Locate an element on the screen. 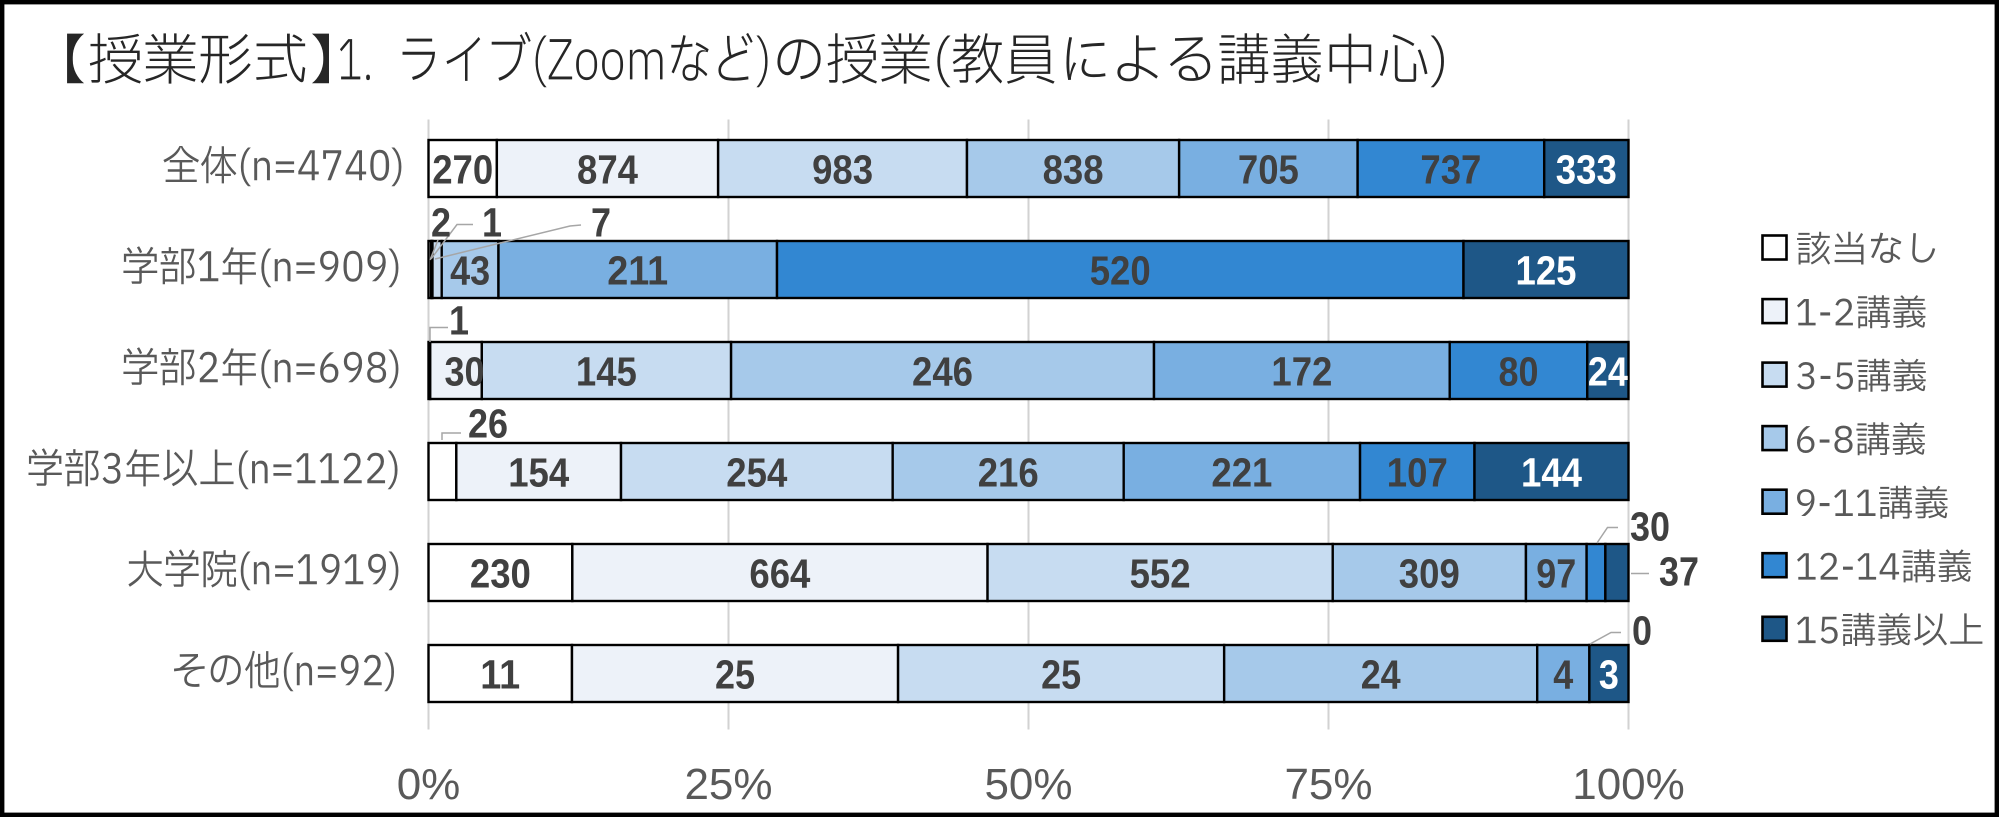 Image resolution: width=1999 pixels, height=817 pixels. svg-text: 145 is located at coordinates (606, 372).